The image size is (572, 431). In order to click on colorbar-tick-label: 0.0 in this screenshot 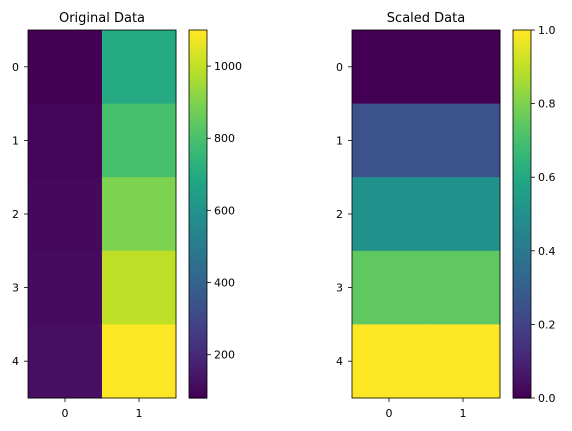, I will do `click(547, 398)`.